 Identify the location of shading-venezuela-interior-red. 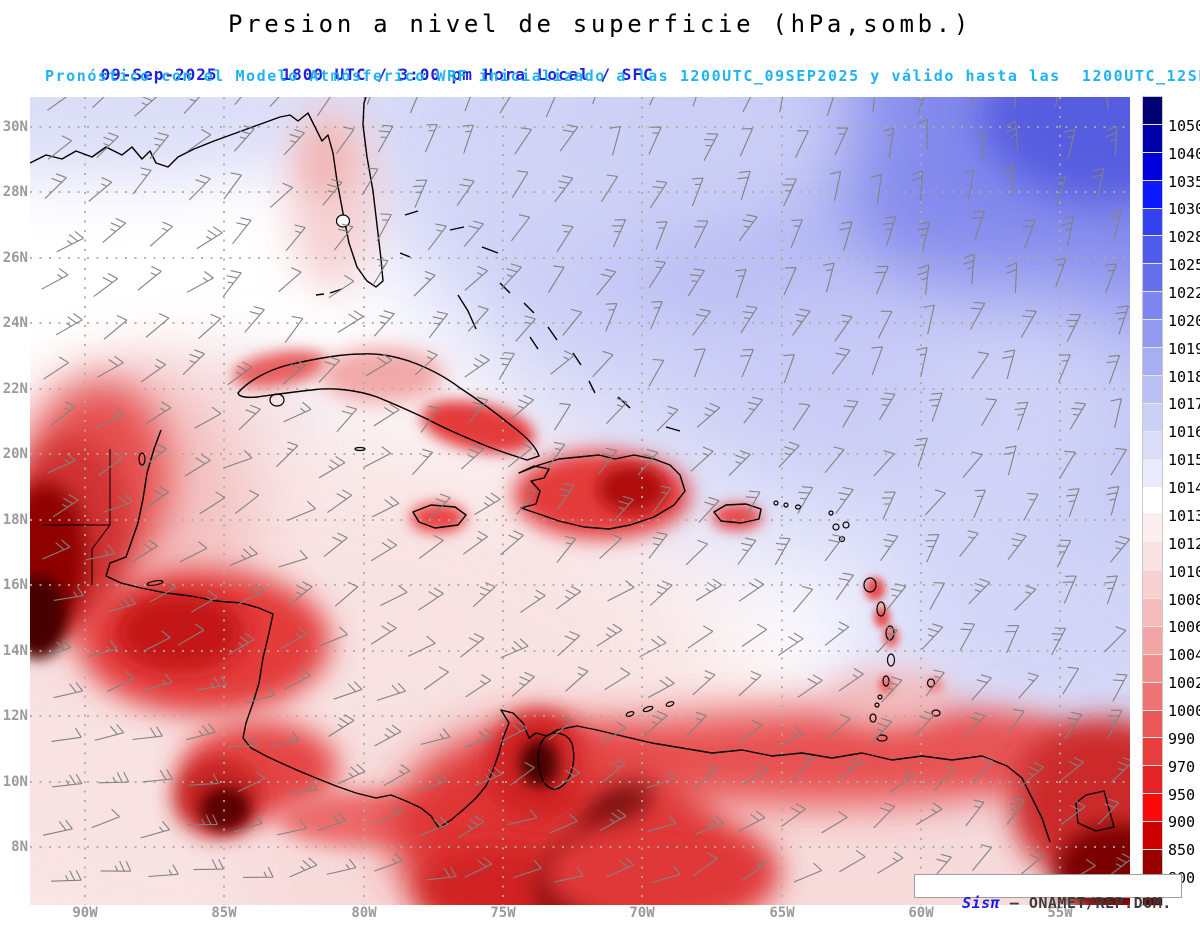
(660, 858).